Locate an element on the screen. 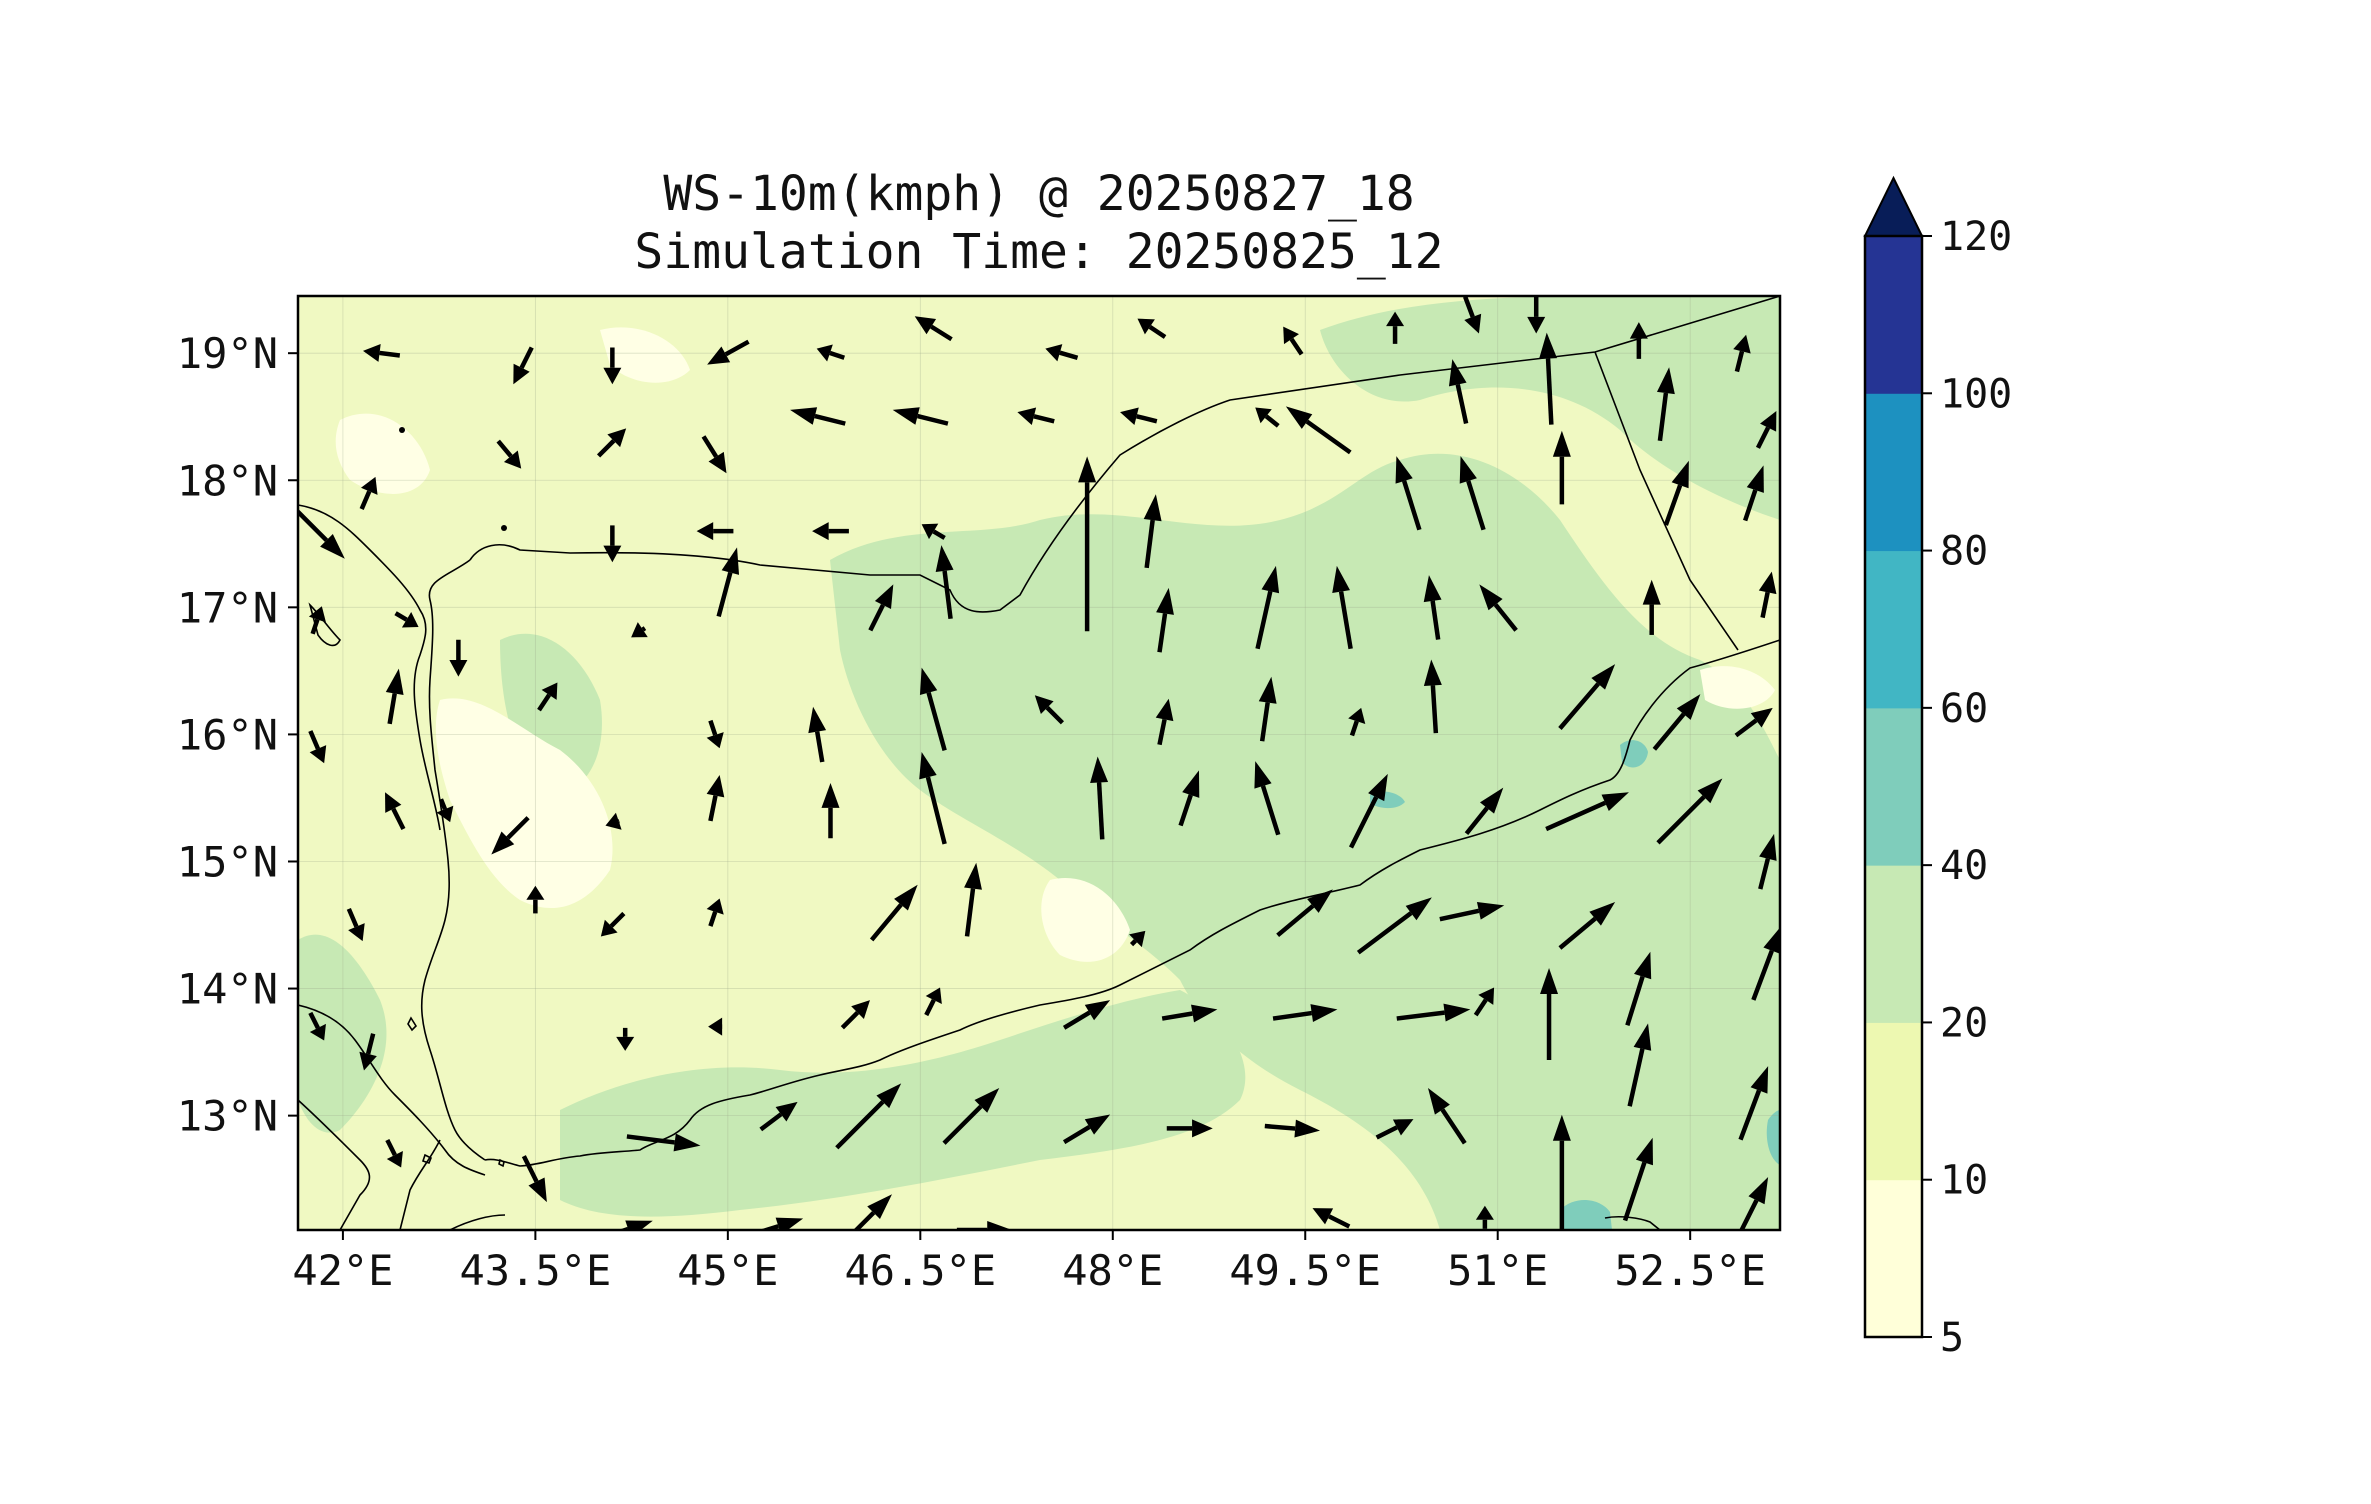 The image size is (2371, 1504). x-tick-label: 45°E is located at coordinates (727, 1270).